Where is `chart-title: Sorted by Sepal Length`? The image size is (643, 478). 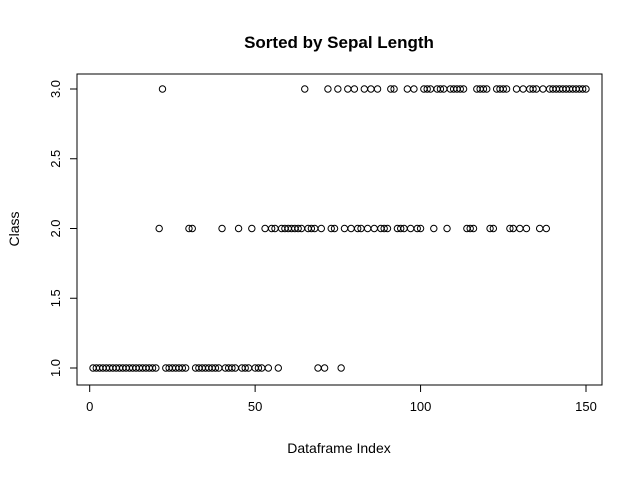
chart-title: Sorted by Sepal Length is located at coordinates (339, 42).